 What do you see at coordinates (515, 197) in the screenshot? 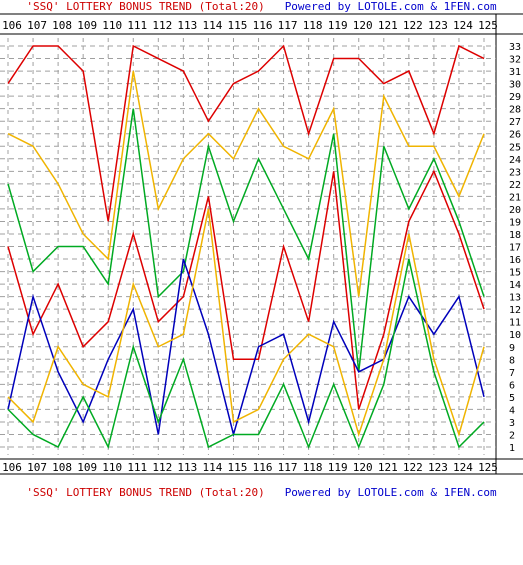
I see `y-tick-label: 21` at bounding box center [515, 197].